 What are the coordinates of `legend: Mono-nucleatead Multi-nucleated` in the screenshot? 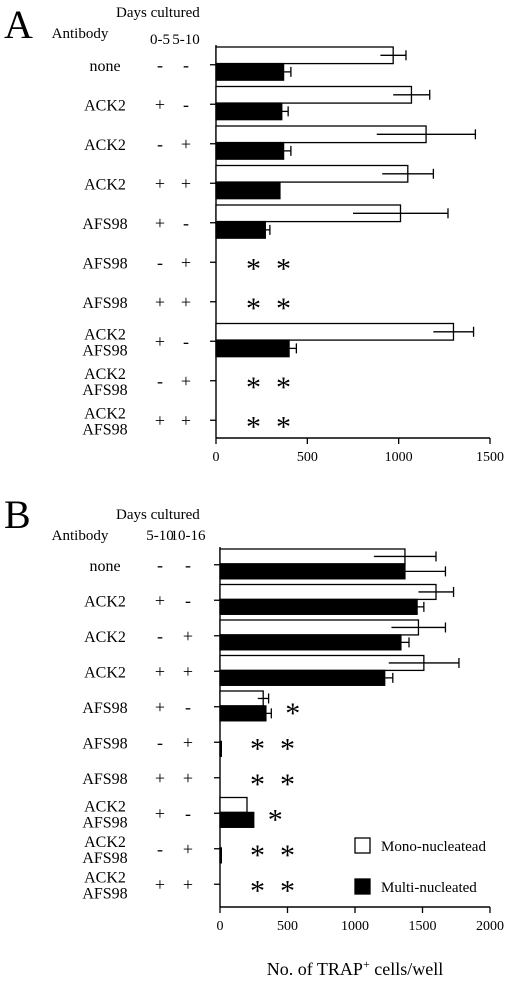 It's located at (420, 866).